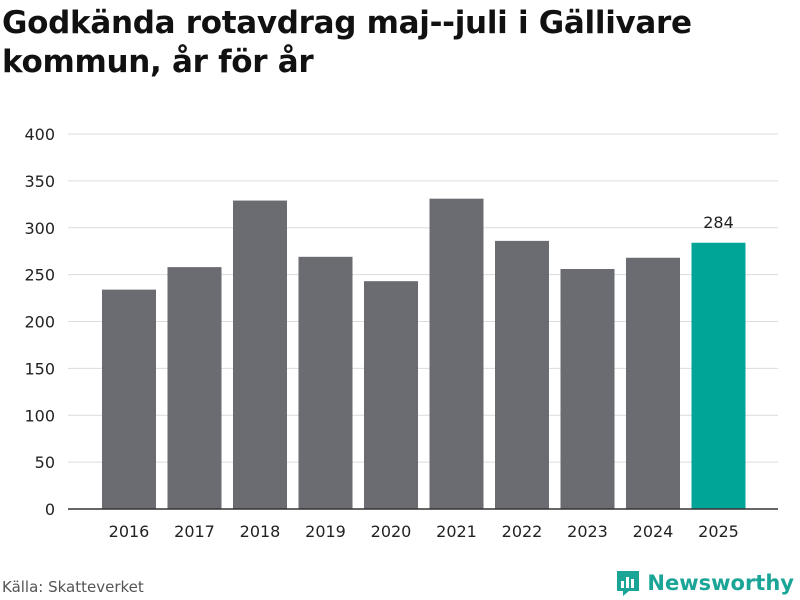 This screenshot has height=600, width=800. I want to click on x-tick-label: 2025, so click(718, 531).